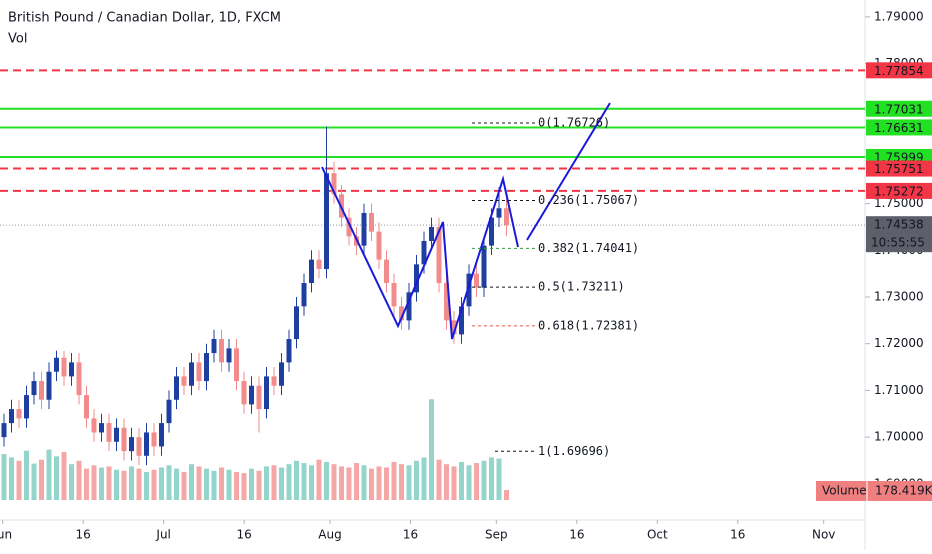  I want to click on x-tick-label: Nov, so click(823, 535).